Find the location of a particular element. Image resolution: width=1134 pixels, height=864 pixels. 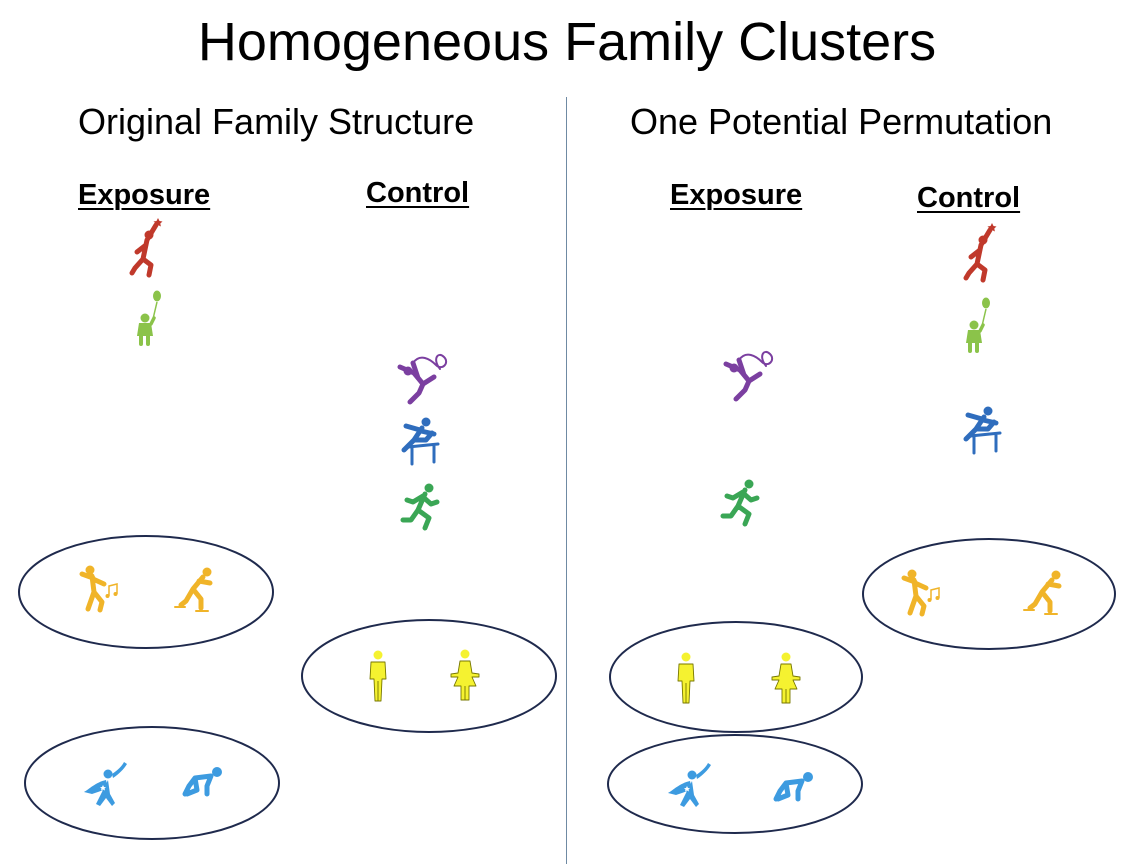

right-control-label: Control is located at coordinates (969, 198).